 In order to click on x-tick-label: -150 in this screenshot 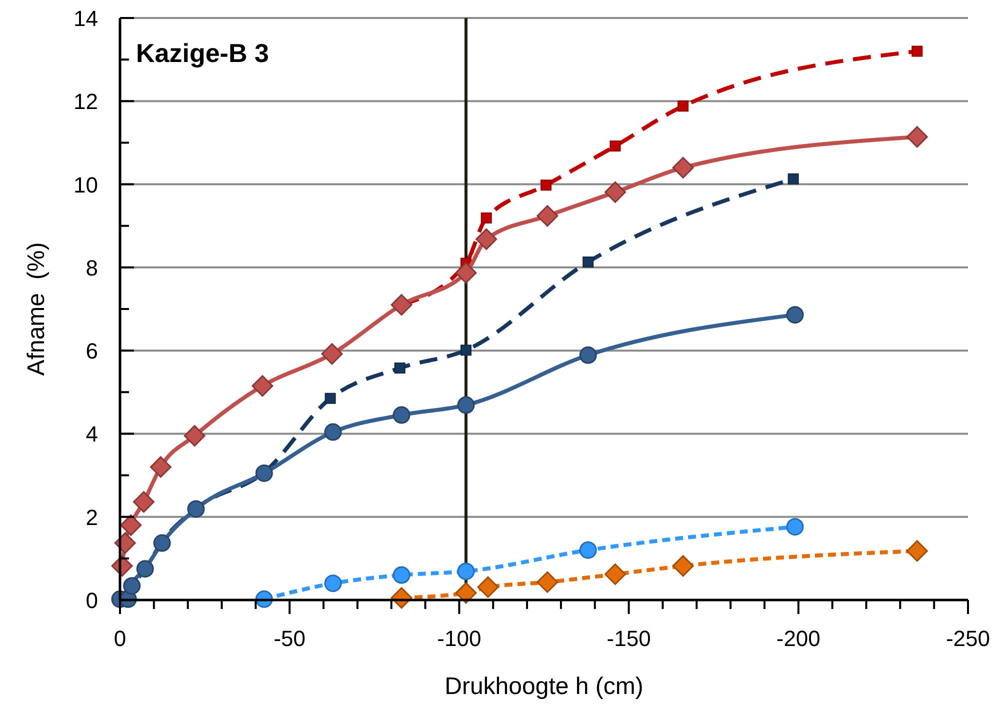, I will do `click(628, 638)`.